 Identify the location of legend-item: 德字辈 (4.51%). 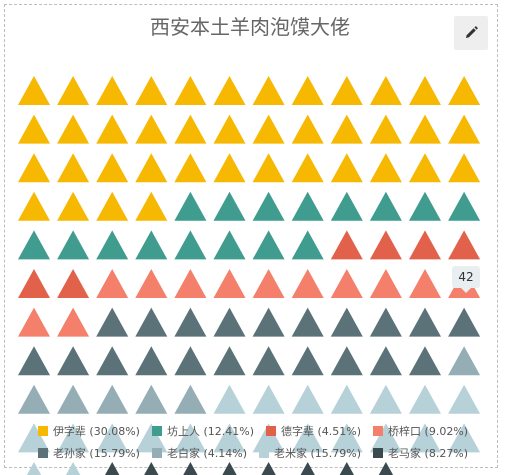
(313, 431).